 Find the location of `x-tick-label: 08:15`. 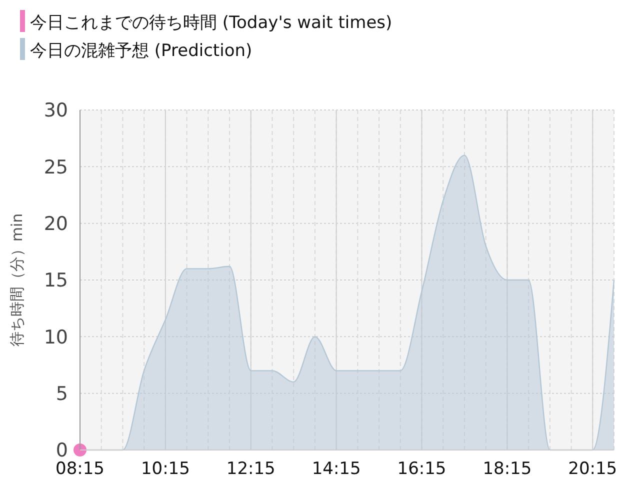

x-tick-label: 08:15 is located at coordinates (80, 469).